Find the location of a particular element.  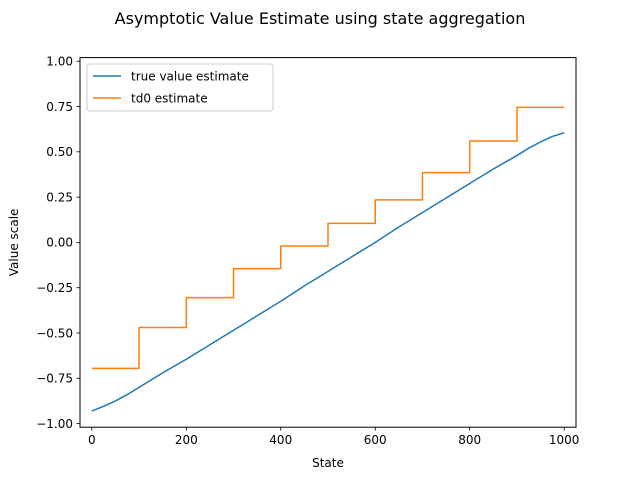

y-tick-label: 0.50 is located at coordinates (59, 152).